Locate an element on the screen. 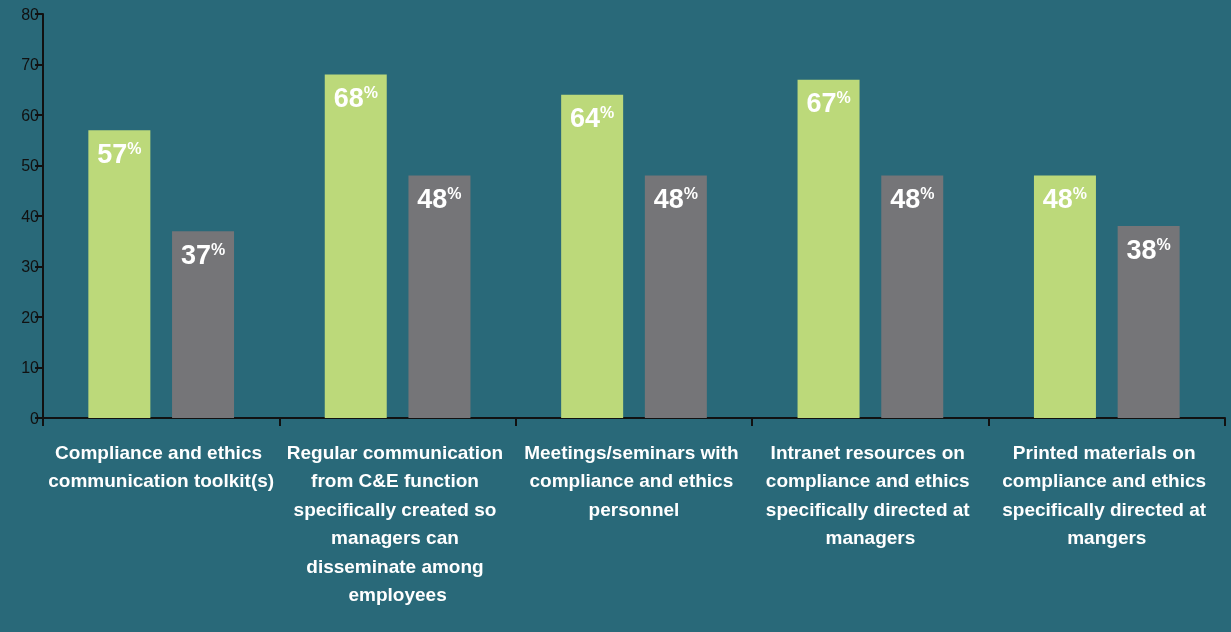 This screenshot has height=632, width=1231. data-label: 38% is located at coordinates (1148, 249).